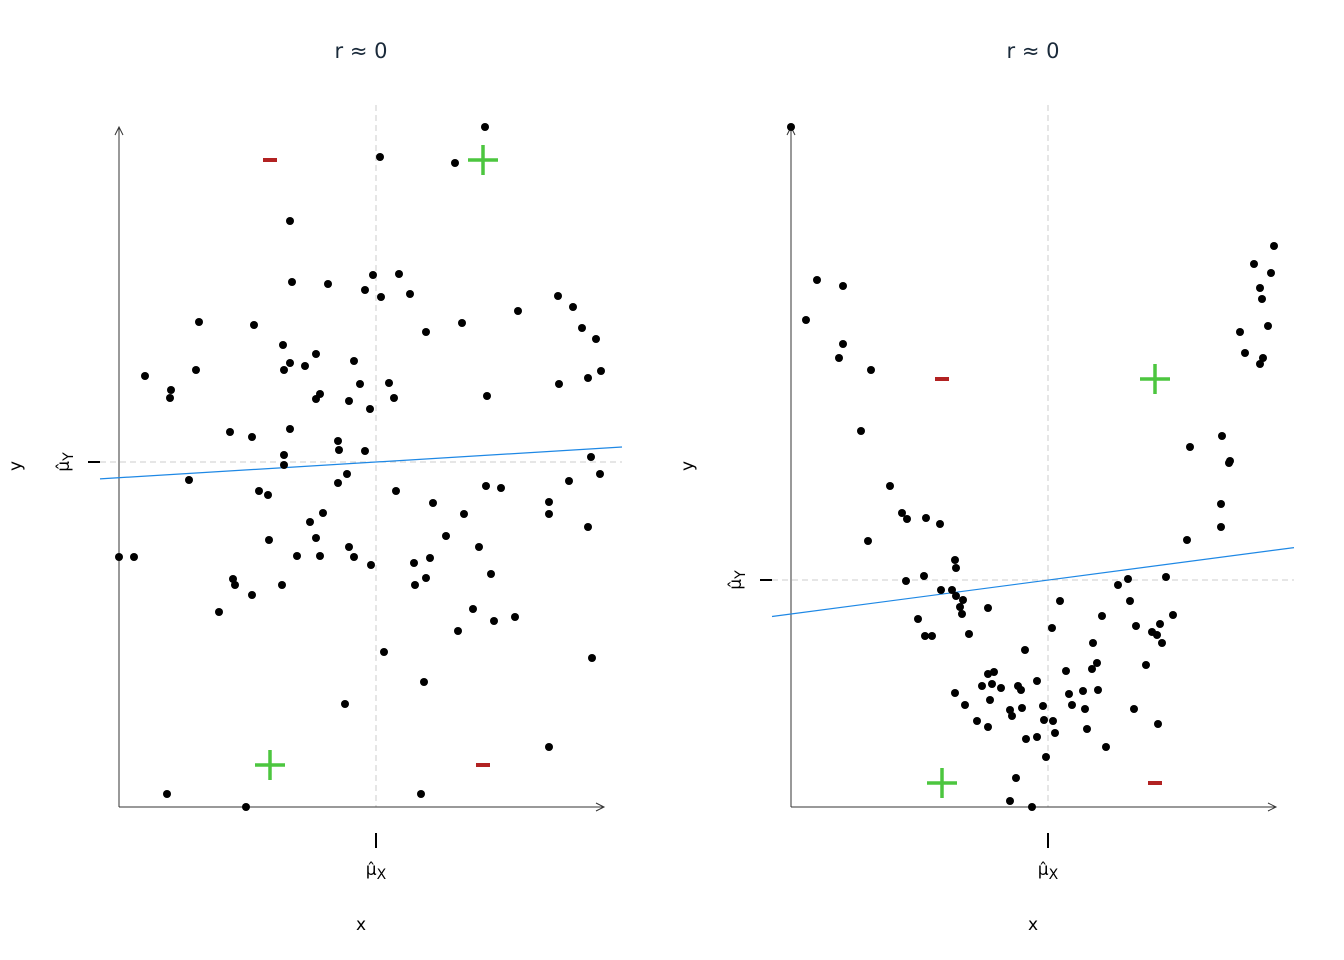 The height and width of the screenshot is (960, 1344). Describe the element at coordinates (1033, 51) in the screenshot. I see `chart-title: r ≈ 0` at that location.